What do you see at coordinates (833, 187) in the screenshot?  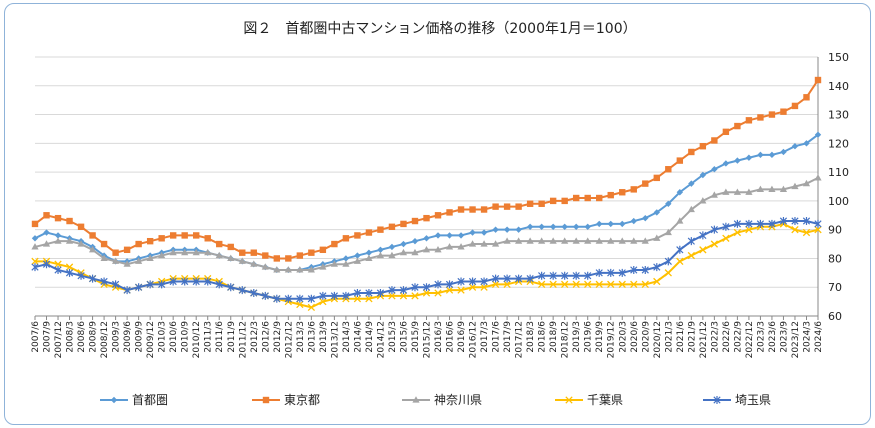 I see `y-axis: 60 70 80 90 100 110 120 130 140 150` at bounding box center [833, 187].